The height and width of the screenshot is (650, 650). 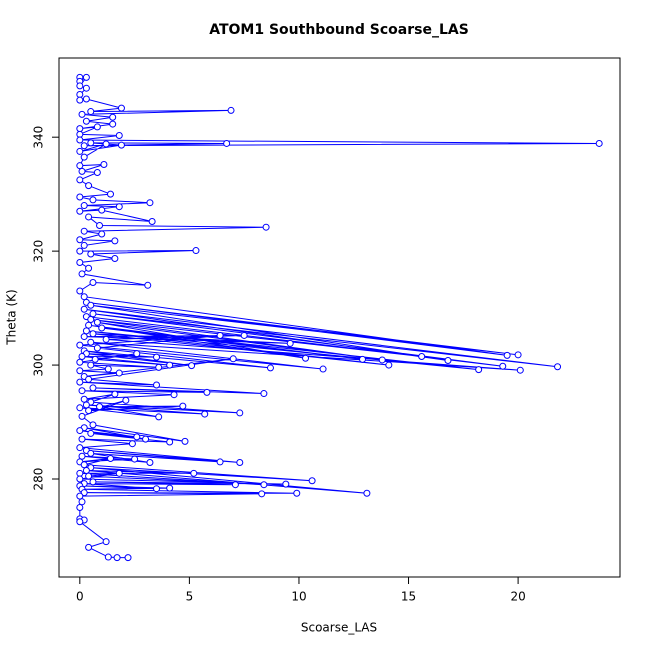 I want to click on x-tick-label: 20, so click(x=517, y=597).